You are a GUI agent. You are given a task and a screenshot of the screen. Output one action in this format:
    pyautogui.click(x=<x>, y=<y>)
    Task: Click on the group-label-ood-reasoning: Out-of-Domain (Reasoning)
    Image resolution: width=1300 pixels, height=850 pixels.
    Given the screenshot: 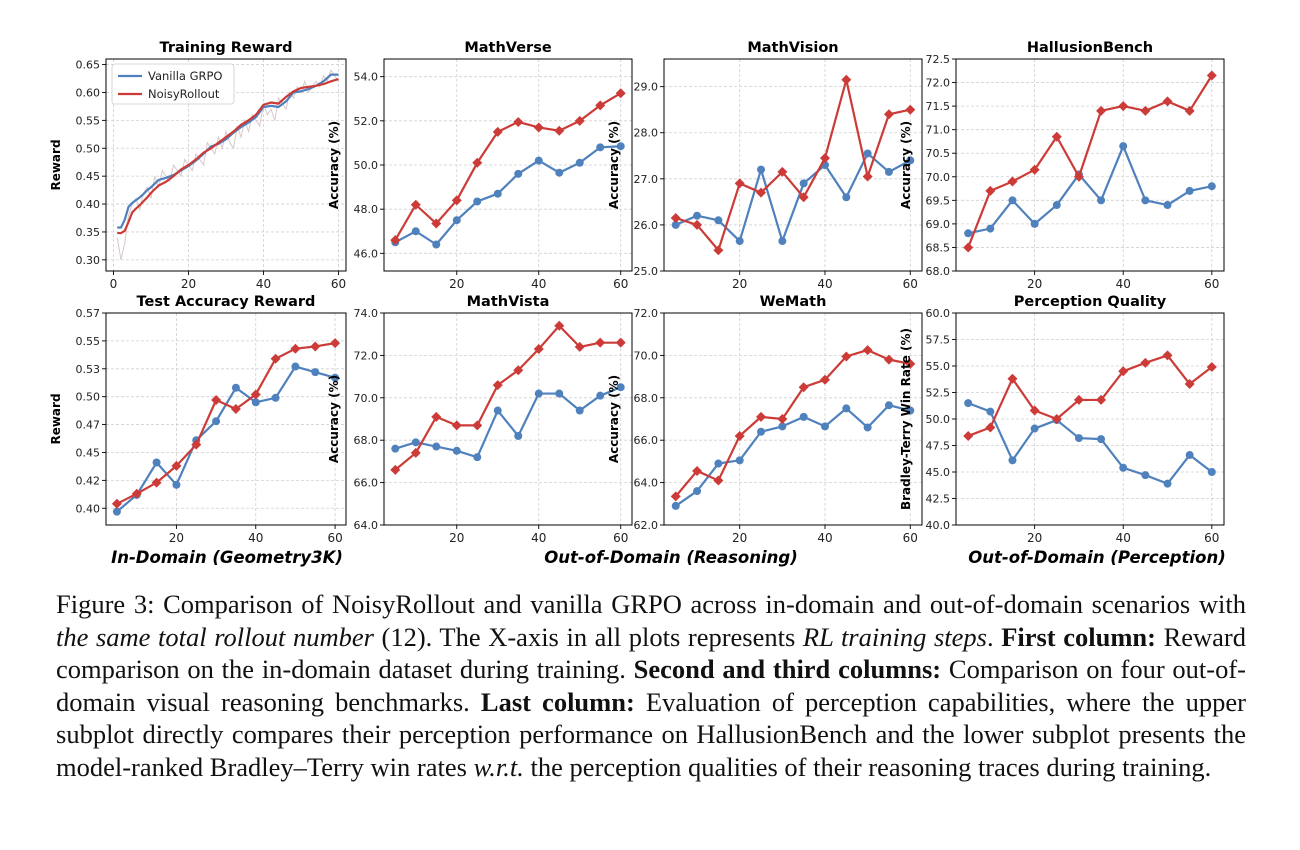 What is the action you would take?
    pyautogui.click(x=671, y=557)
    